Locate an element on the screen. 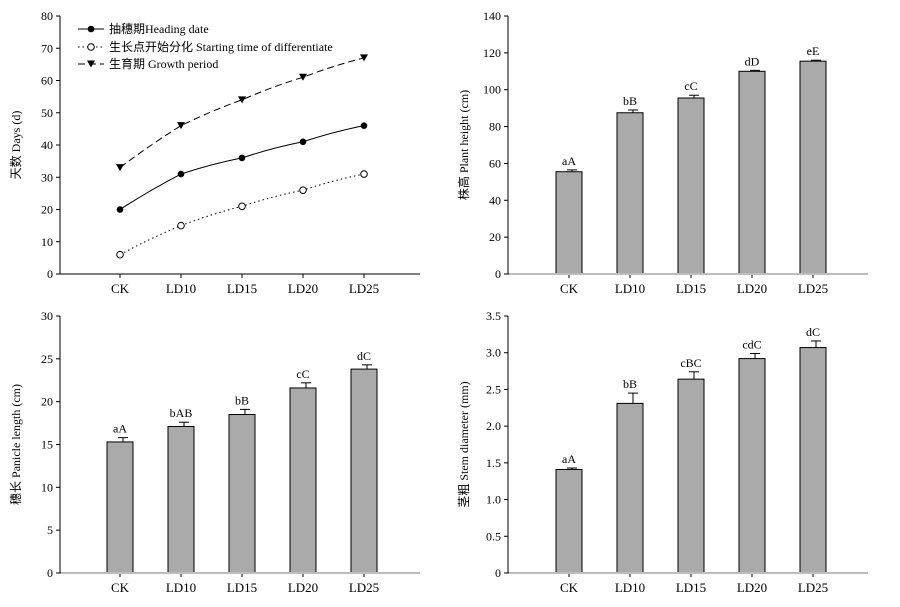  y-tick-label: 120 is located at coordinates (492, 53).